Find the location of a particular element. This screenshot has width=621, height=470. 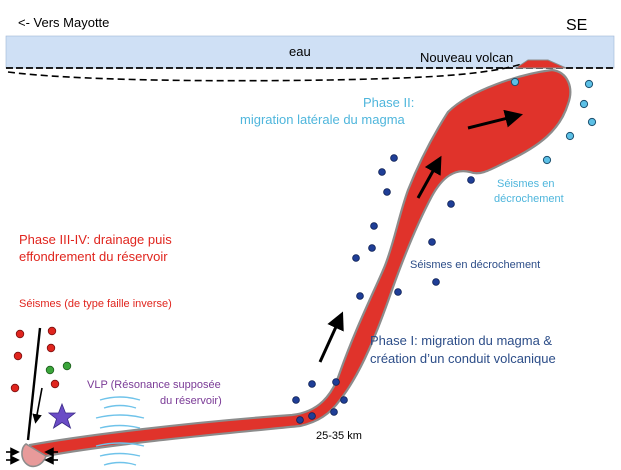

phase2-subtitle: migration latérale du magma is located at coordinates (323, 119).